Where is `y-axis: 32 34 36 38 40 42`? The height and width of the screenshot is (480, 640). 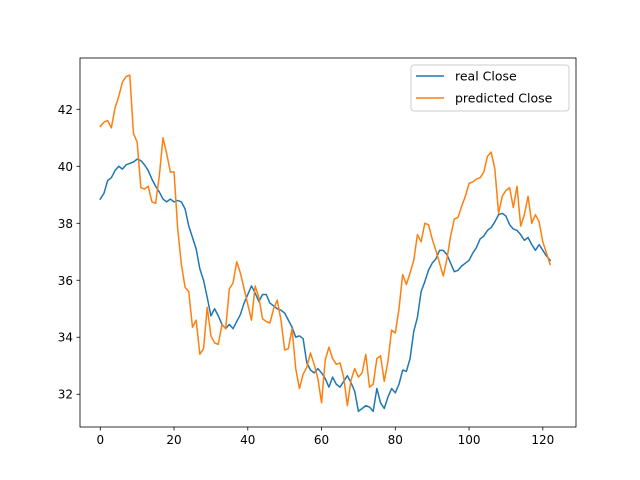 y-axis: 32 34 36 38 40 42 is located at coordinates (69, 252).